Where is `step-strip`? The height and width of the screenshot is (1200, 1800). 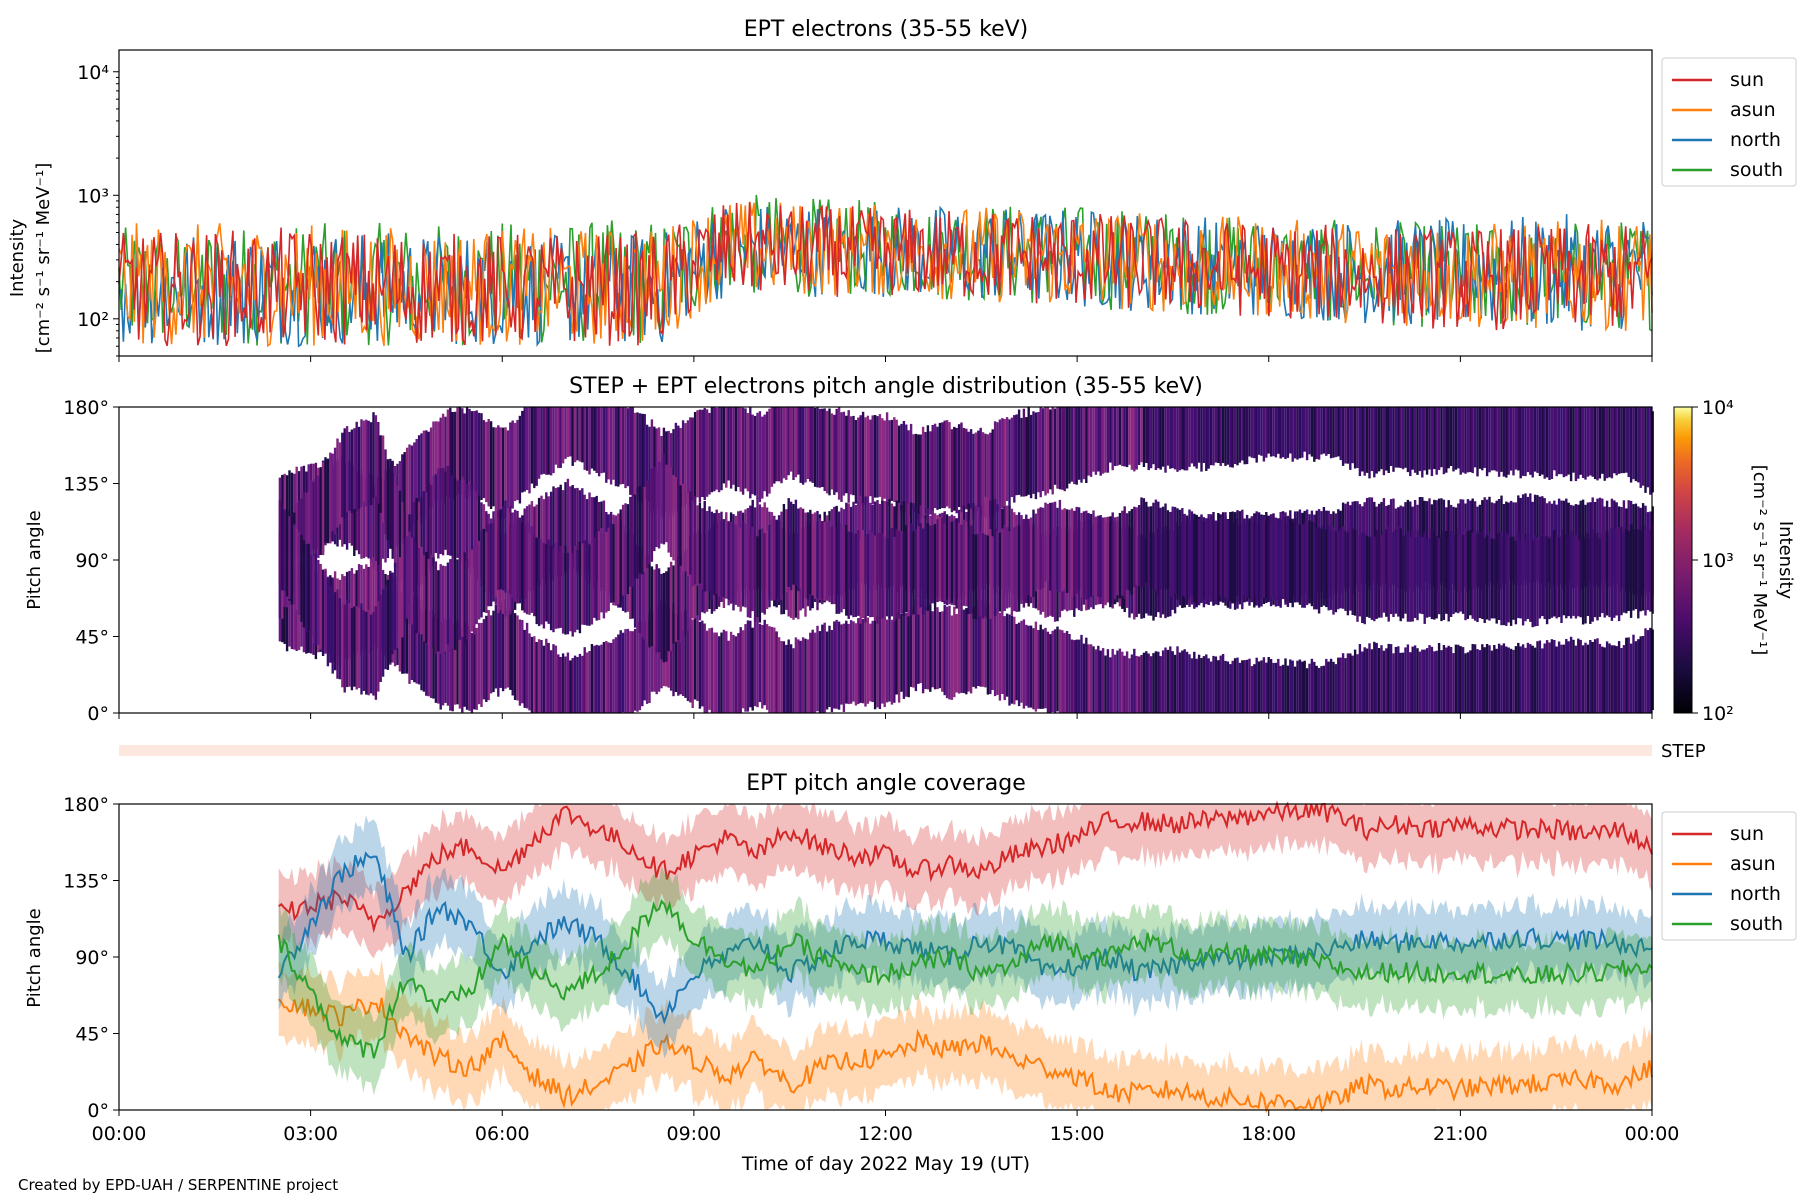 step-strip is located at coordinates (885, 750).